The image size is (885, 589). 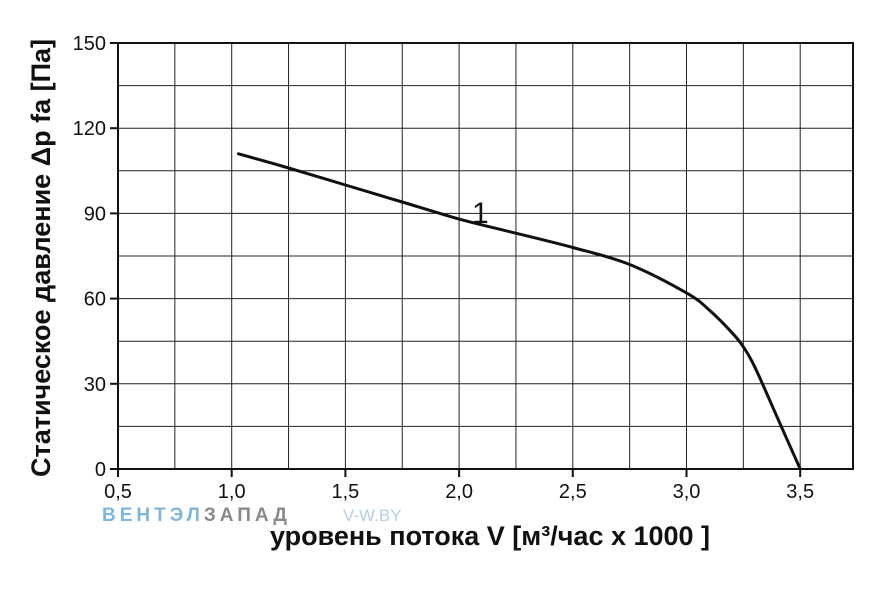 What do you see at coordinates (372, 515) in the screenshot?
I see `watermark-site: V-W.BY` at bounding box center [372, 515].